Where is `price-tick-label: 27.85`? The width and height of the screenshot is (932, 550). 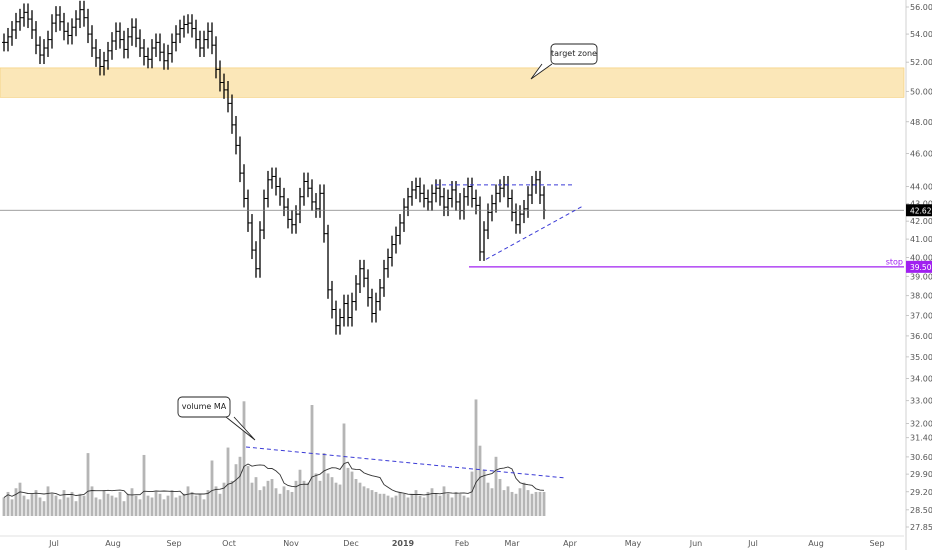 price-tick-label: 27.85 is located at coordinates (921, 527).